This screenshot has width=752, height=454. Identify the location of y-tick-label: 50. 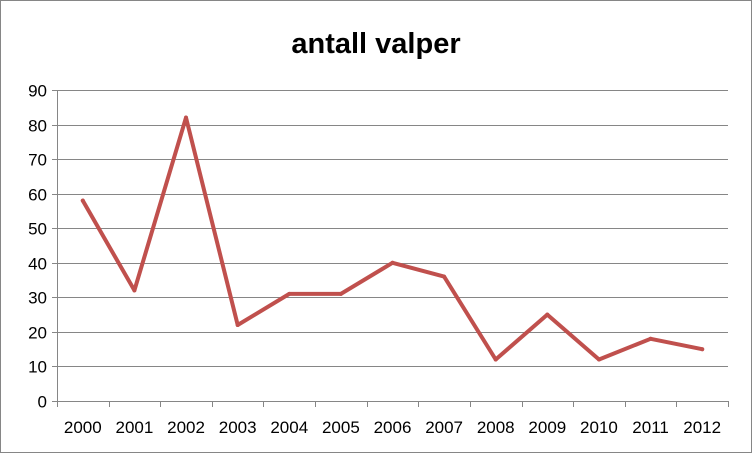
(37, 229).